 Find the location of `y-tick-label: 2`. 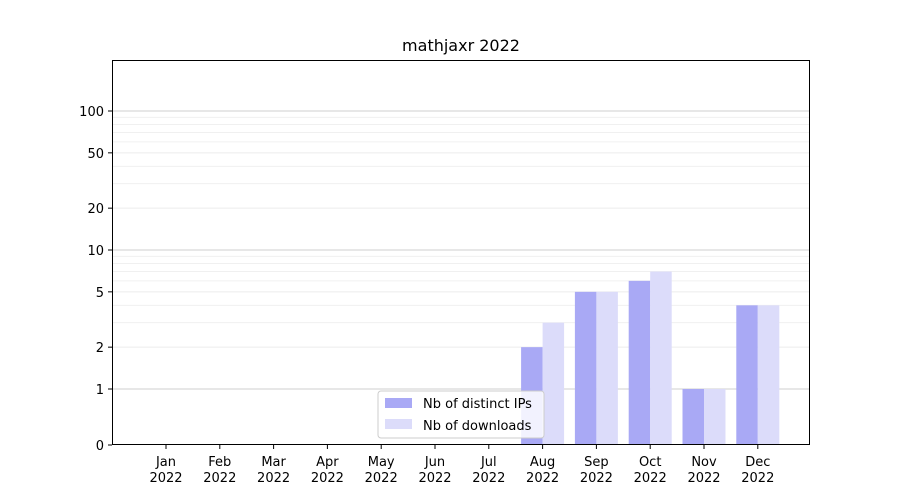

y-tick-label: 2 is located at coordinates (100, 348).